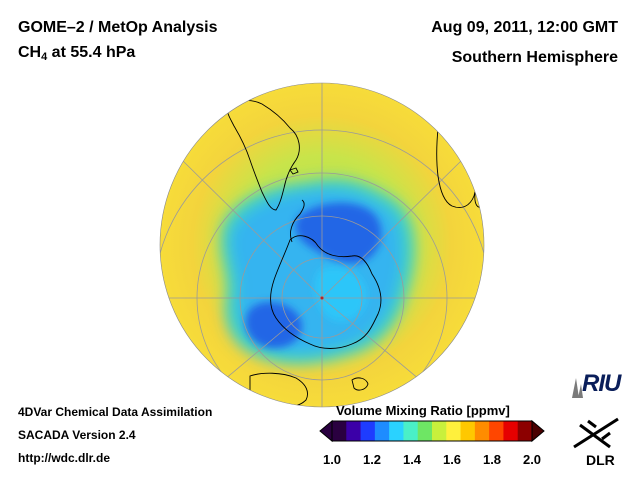 This screenshot has width=640, height=480. I want to click on antarctica-coast, so click(326, 292).